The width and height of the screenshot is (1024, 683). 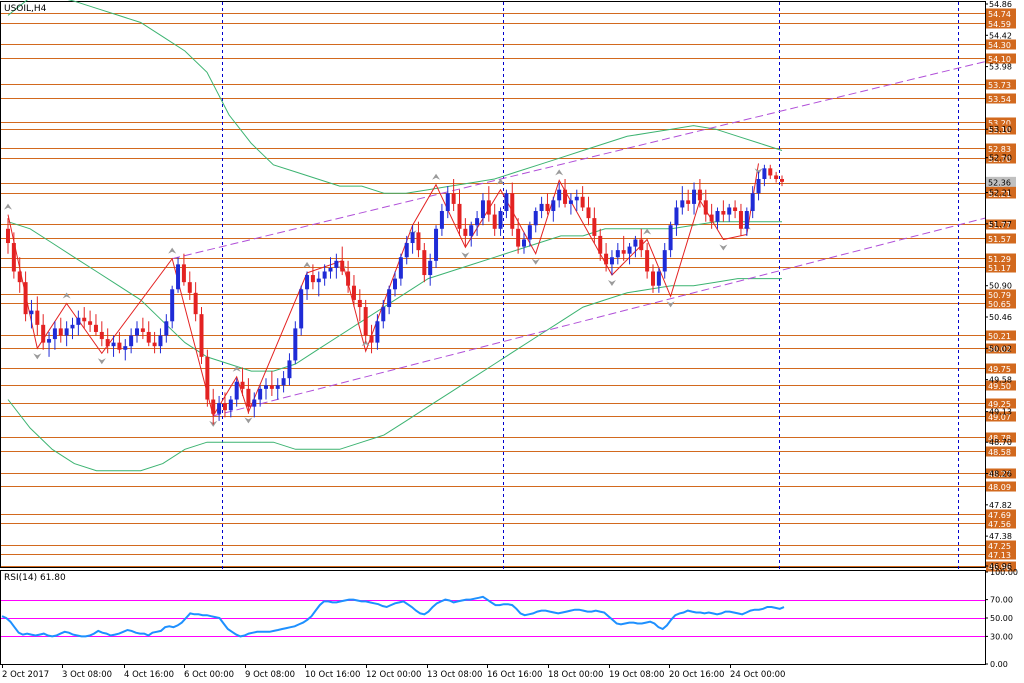 I want to click on time-tick-label: 4 Oct 16:00, so click(x=149, y=675).